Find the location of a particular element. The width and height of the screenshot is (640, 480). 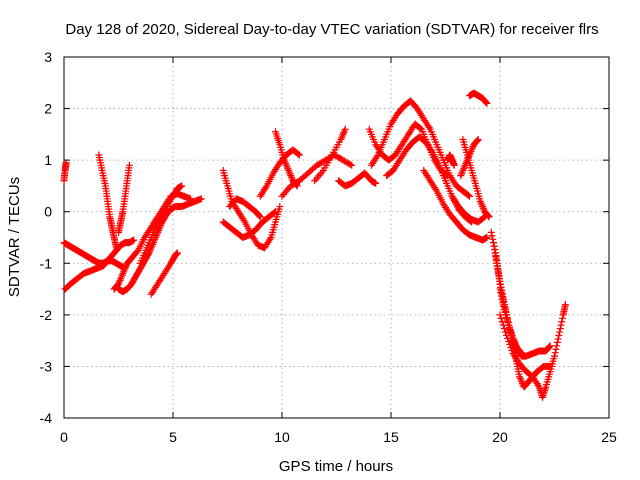

y-tick-label: 2 is located at coordinates (48, 109).